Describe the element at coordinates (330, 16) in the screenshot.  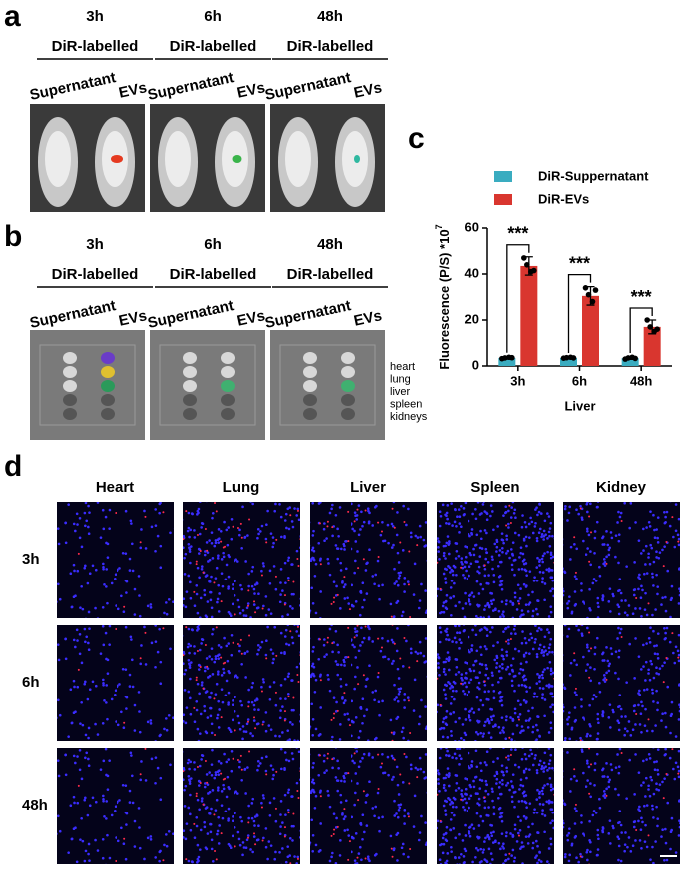
I see `time-label: 48h` at that location.